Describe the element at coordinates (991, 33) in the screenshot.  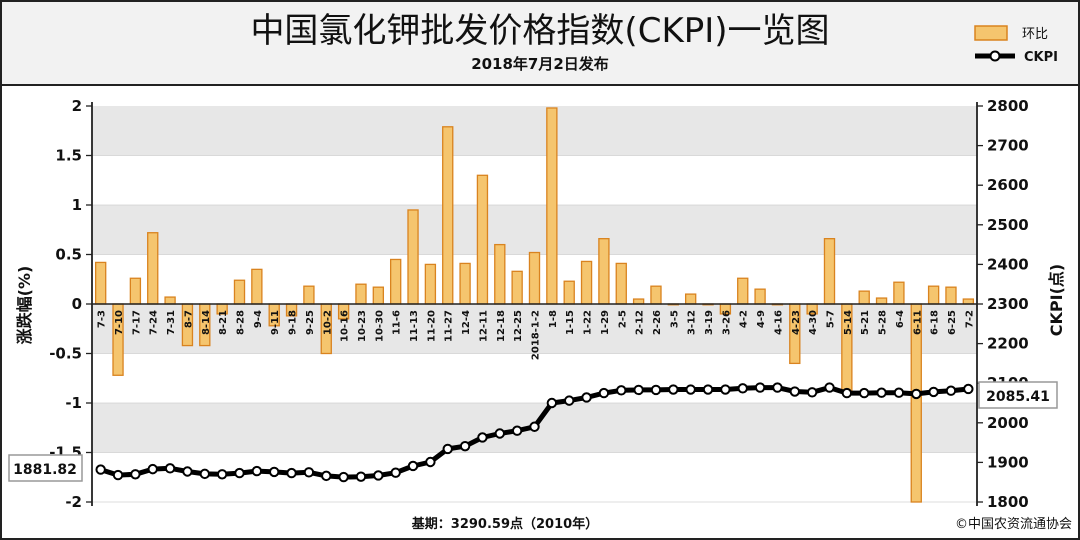
I see `legend-bar-swatch` at that location.